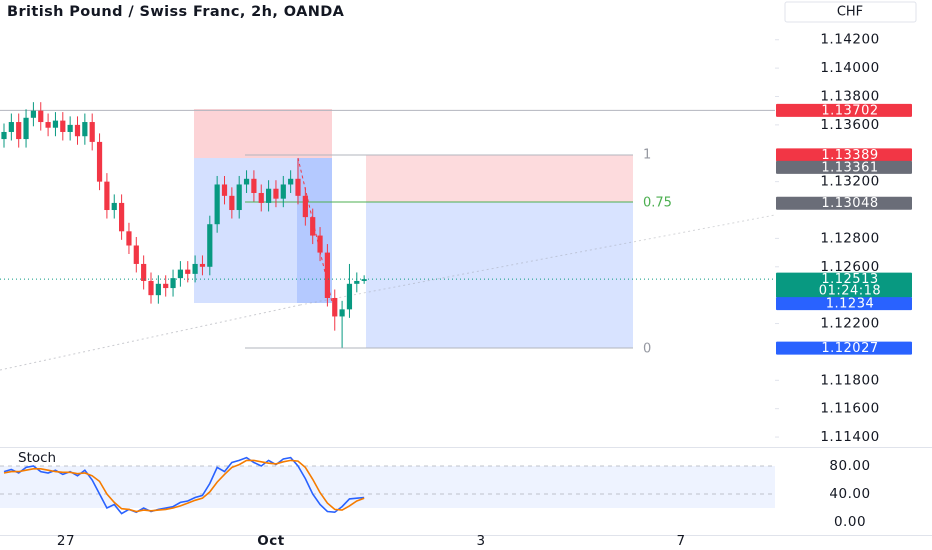  What do you see at coordinates (849, 494) in the screenshot?
I see `y-tick-label: 40.00` at bounding box center [849, 494].